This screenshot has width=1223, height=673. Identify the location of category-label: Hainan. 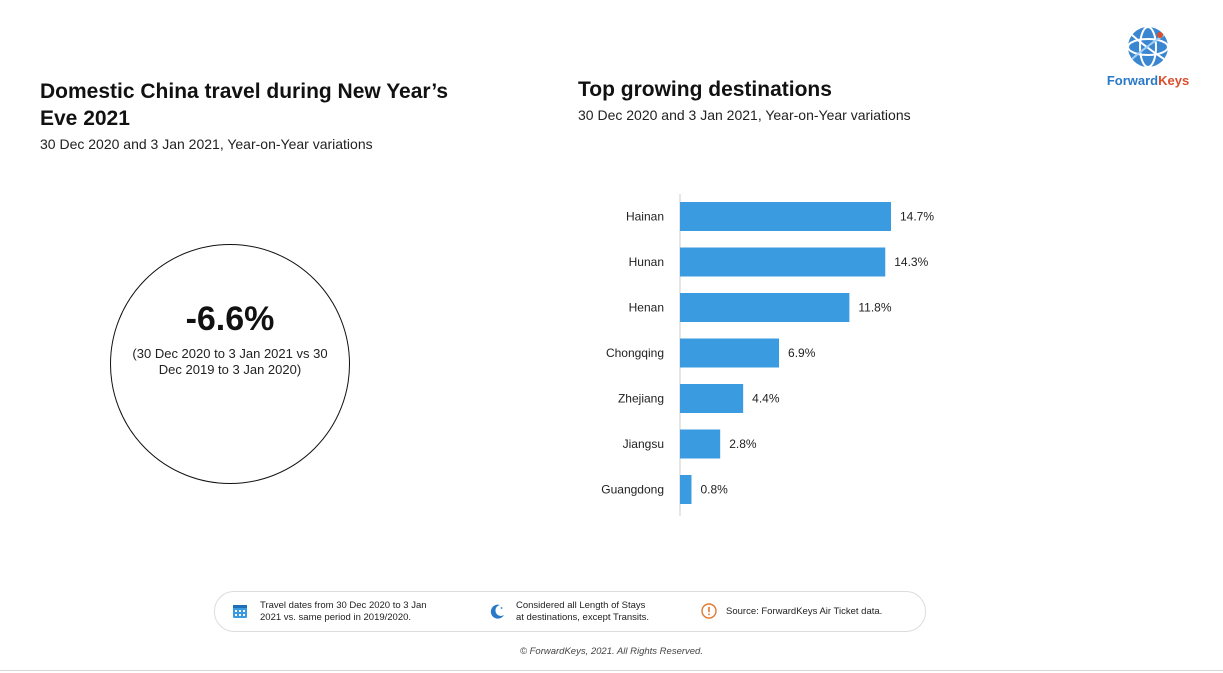
(645, 217).